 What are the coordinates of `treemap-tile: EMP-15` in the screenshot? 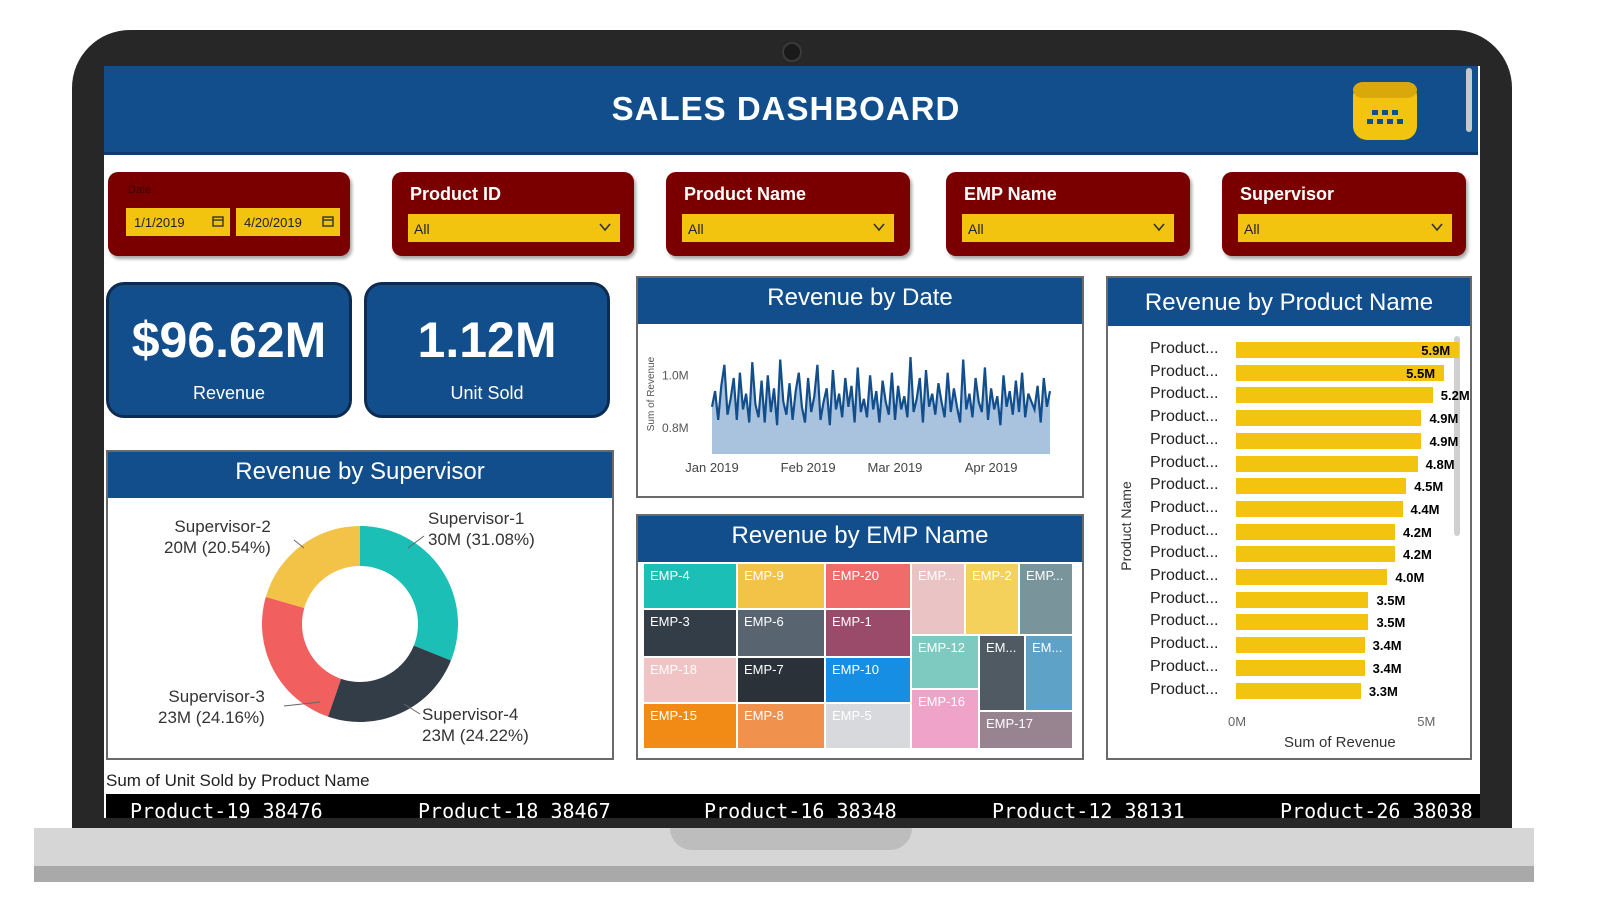 It's located at (690, 726).